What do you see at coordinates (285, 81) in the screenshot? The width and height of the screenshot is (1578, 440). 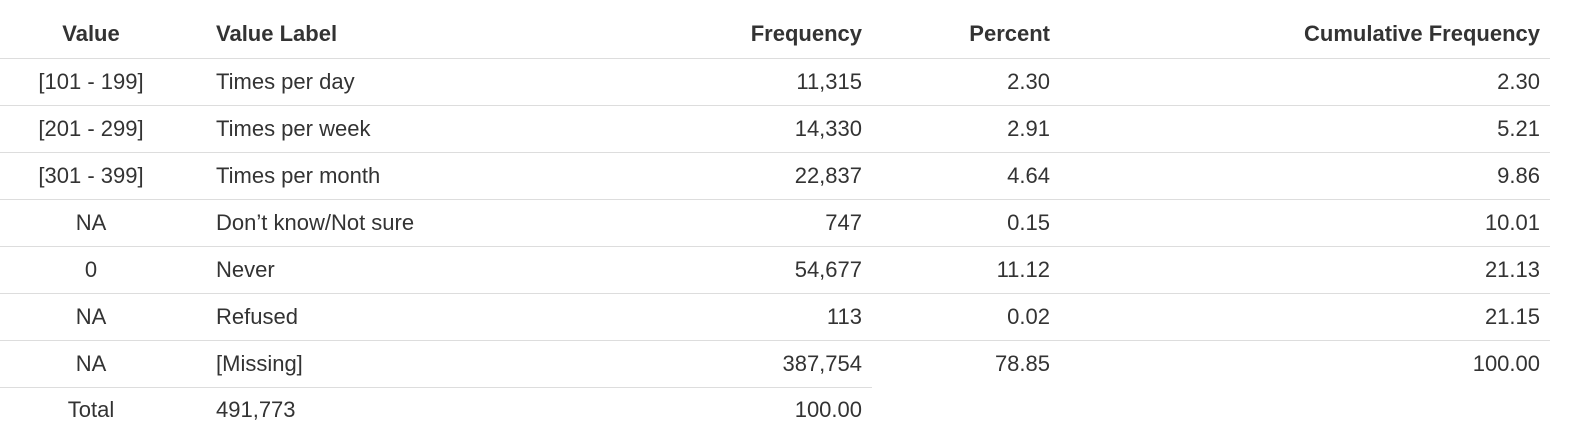 I see `cell-value-label: Times per day` at bounding box center [285, 81].